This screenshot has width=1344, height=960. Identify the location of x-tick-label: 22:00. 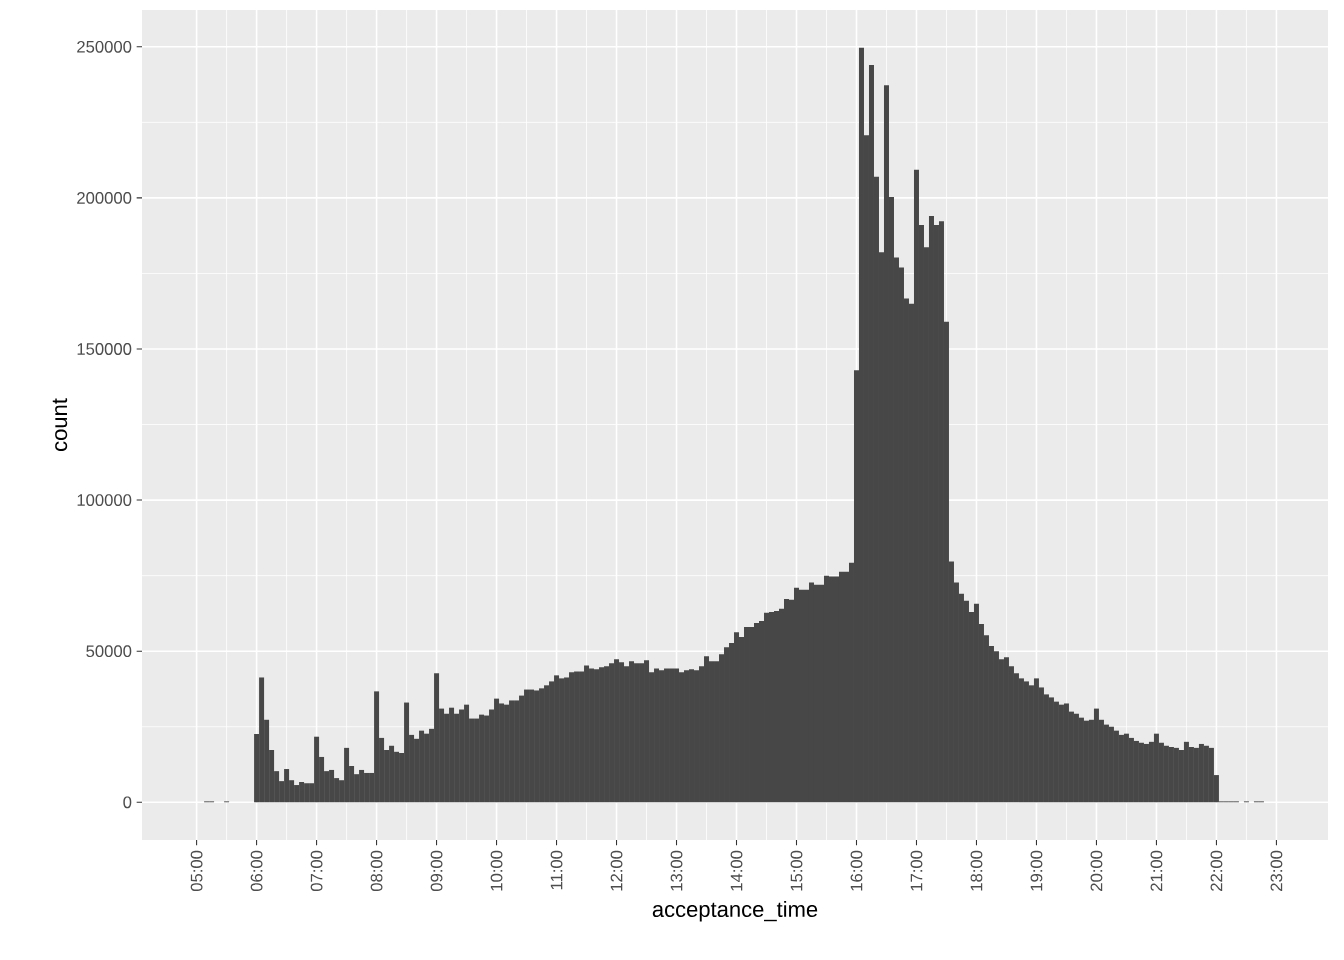
(1216, 870).